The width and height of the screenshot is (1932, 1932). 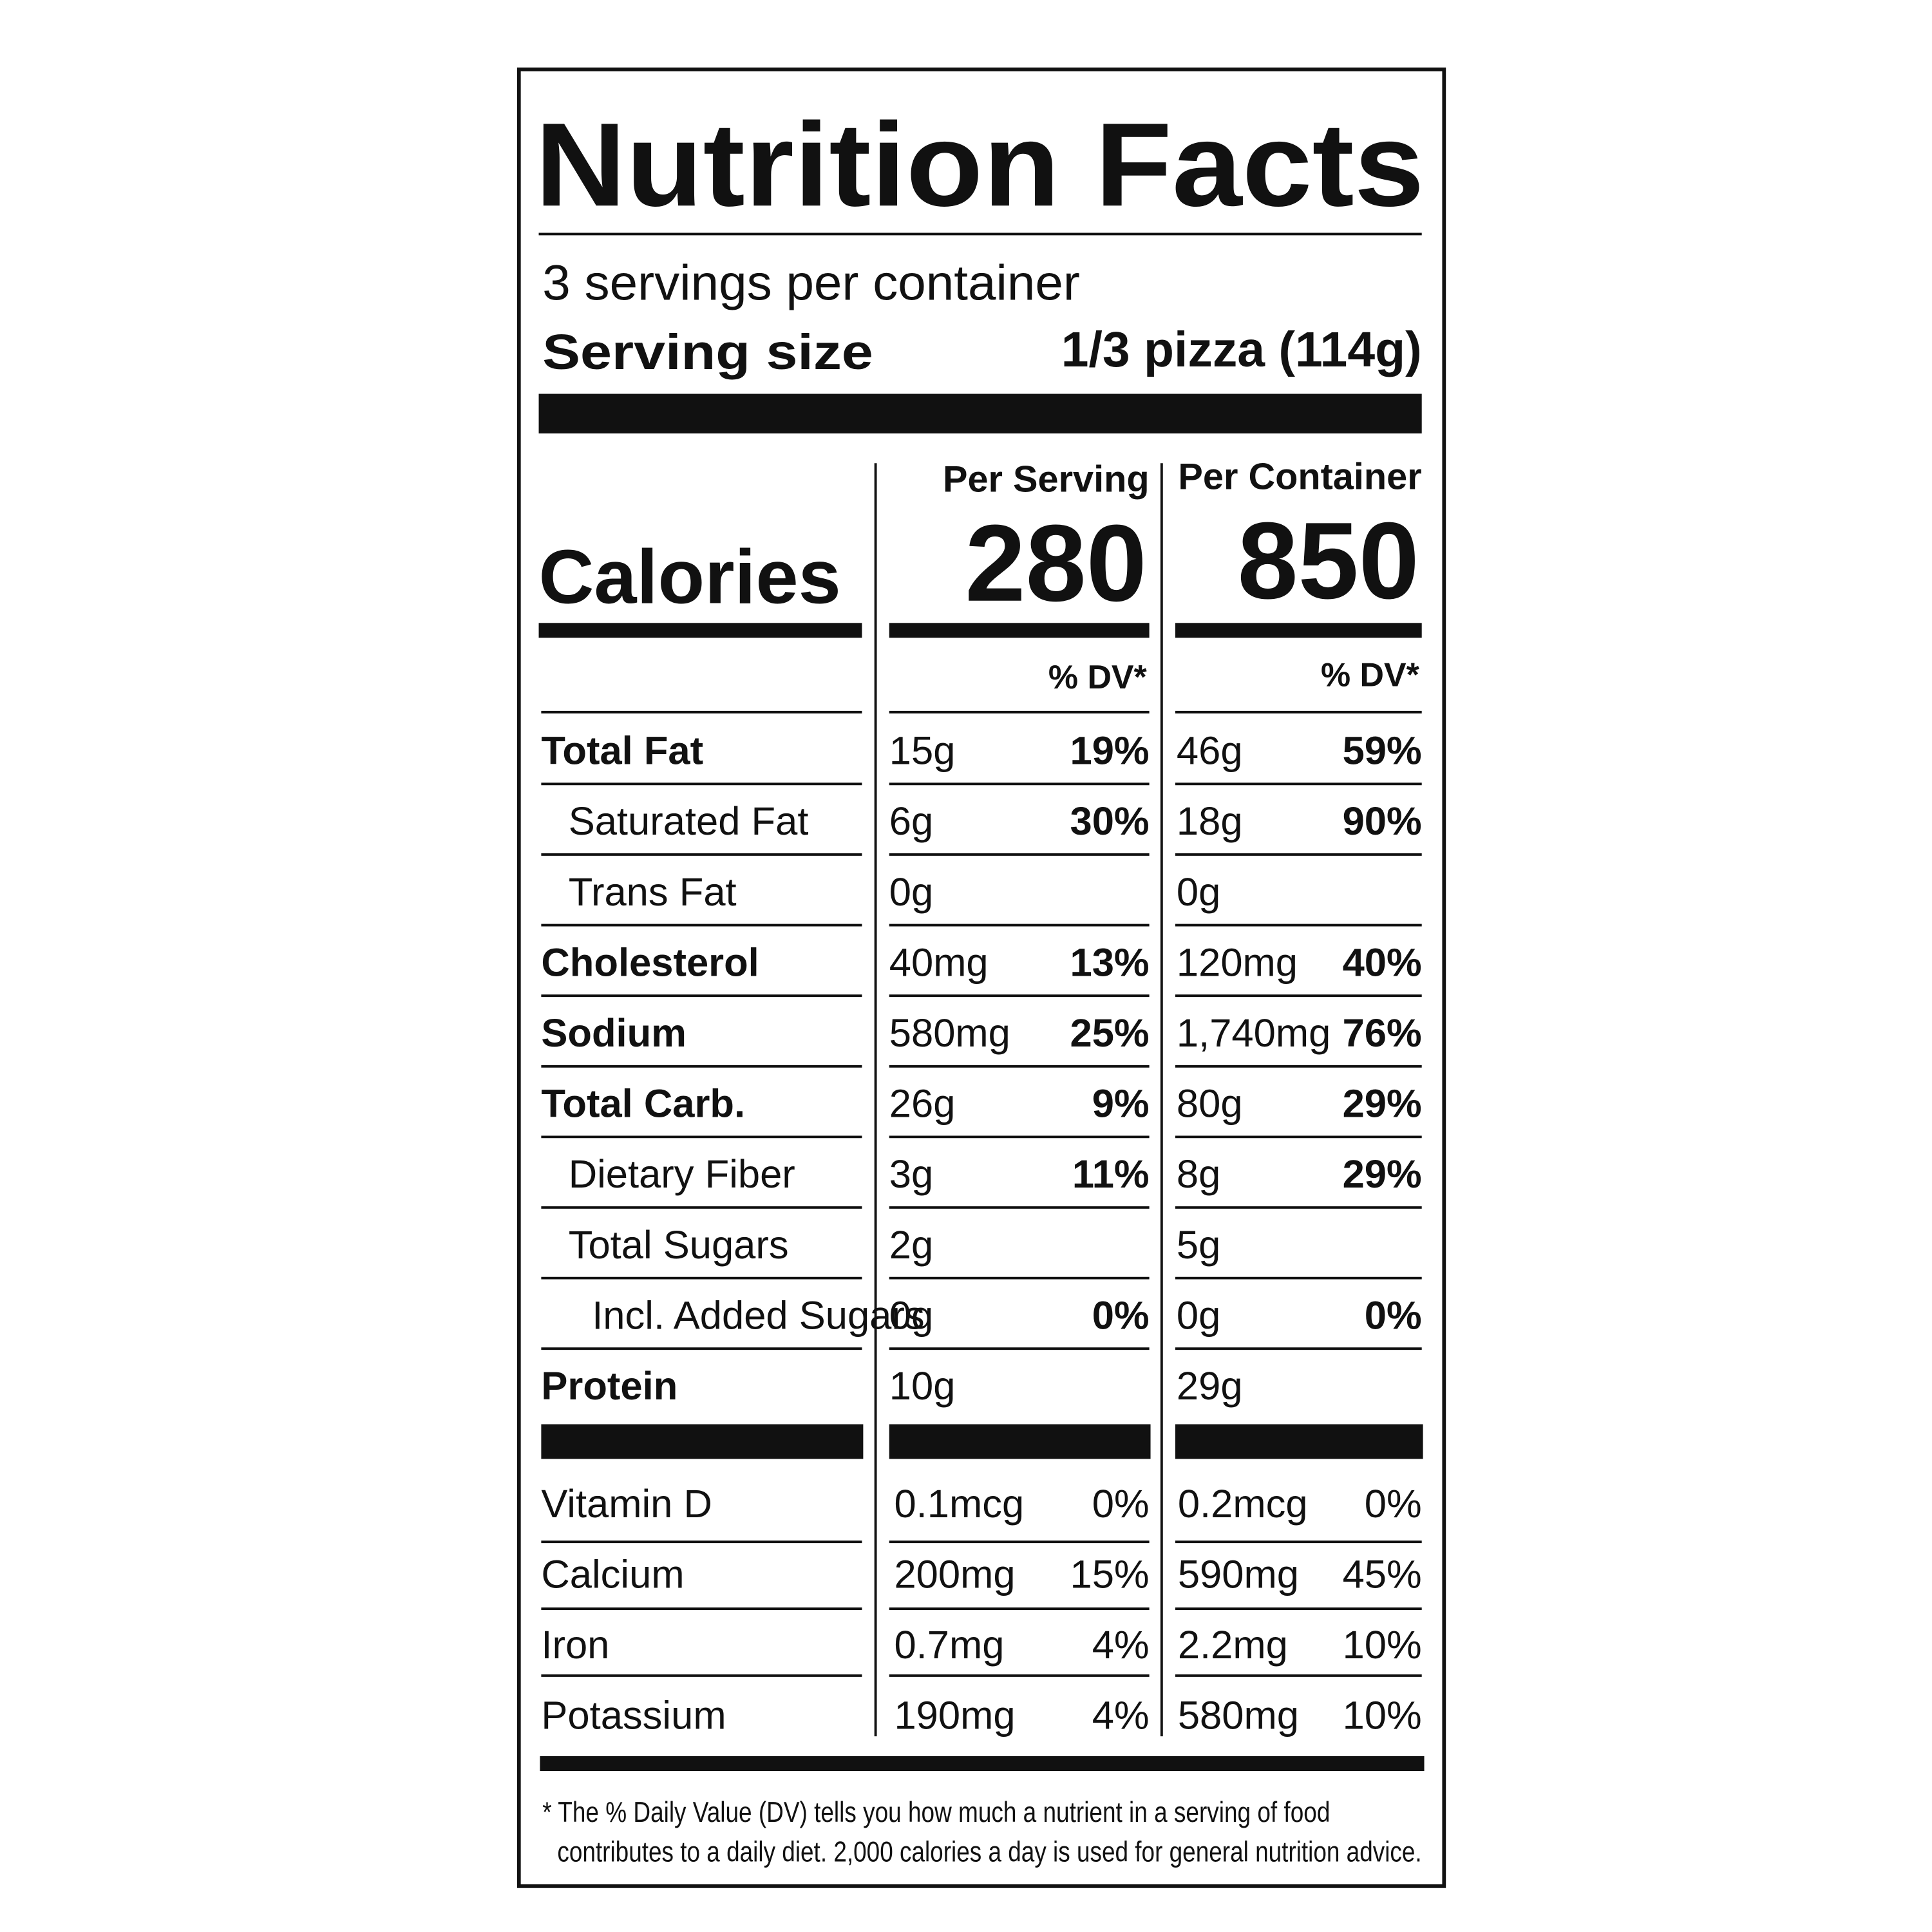 What do you see at coordinates (911, 821) in the screenshot?
I see `amount: 6g` at bounding box center [911, 821].